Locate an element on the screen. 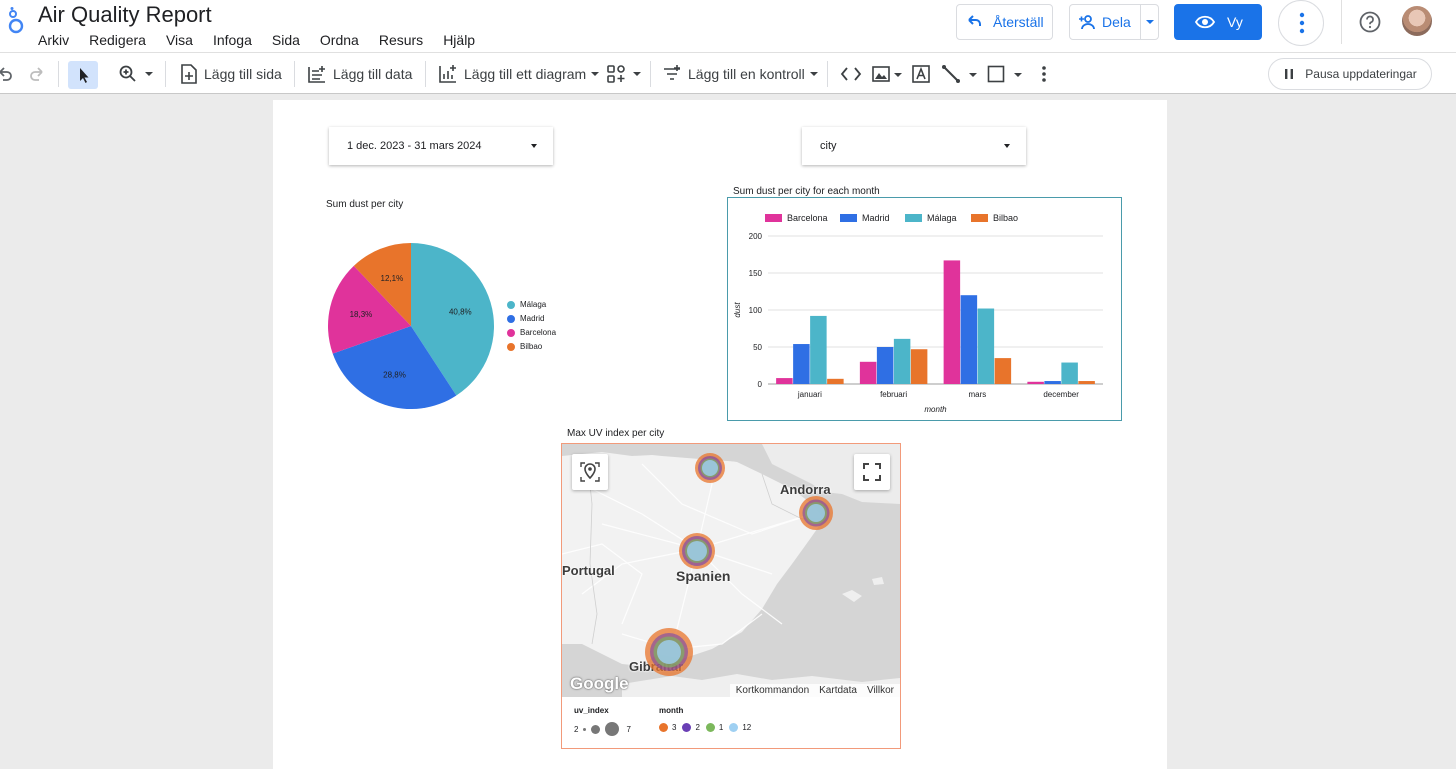 This screenshot has height=769, width=1456. share-button: Dela is located at coordinates (1114, 22).